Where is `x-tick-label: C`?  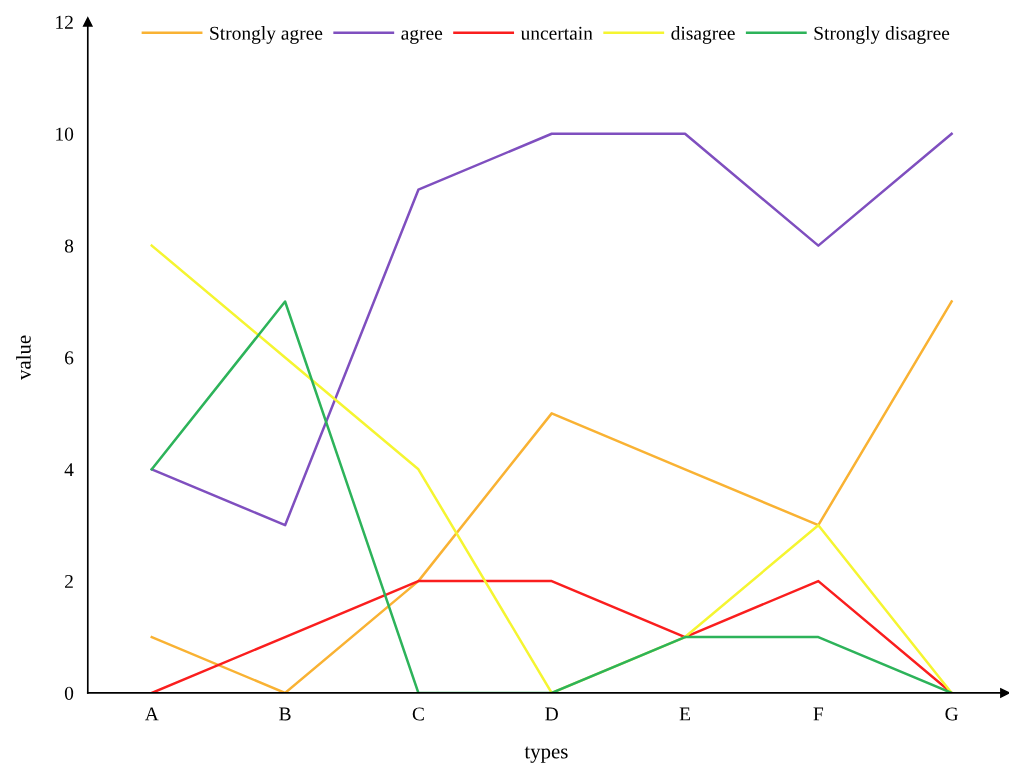
x-tick-label: C is located at coordinates (418, 714).